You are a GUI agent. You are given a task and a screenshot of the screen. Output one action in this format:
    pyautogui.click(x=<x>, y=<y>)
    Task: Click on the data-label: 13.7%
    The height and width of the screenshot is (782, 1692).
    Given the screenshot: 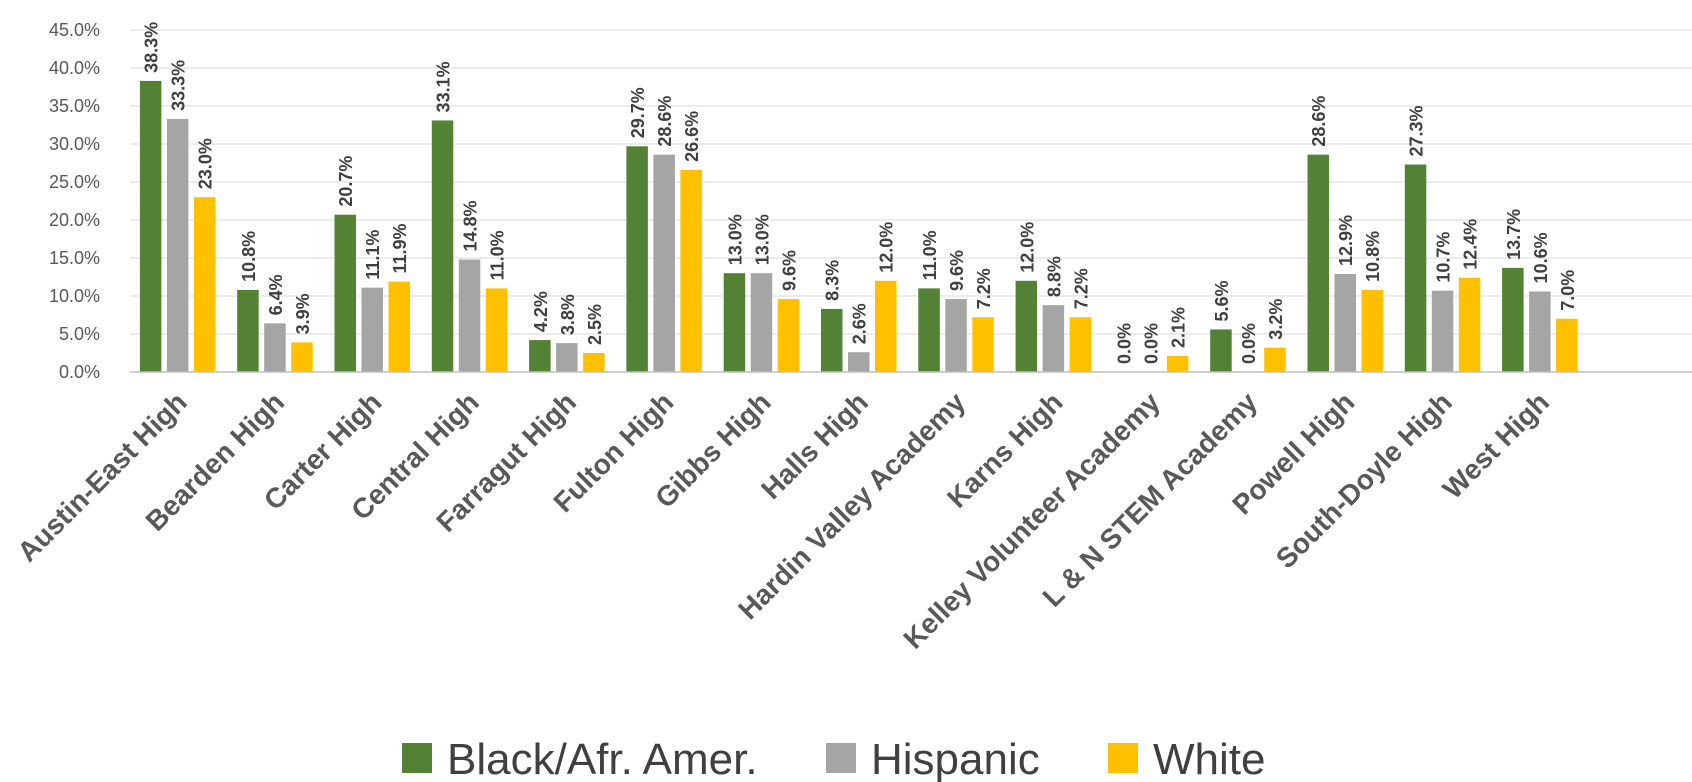 What is the action you would take?
    pyautogui.click(x=1514, y=234)
    